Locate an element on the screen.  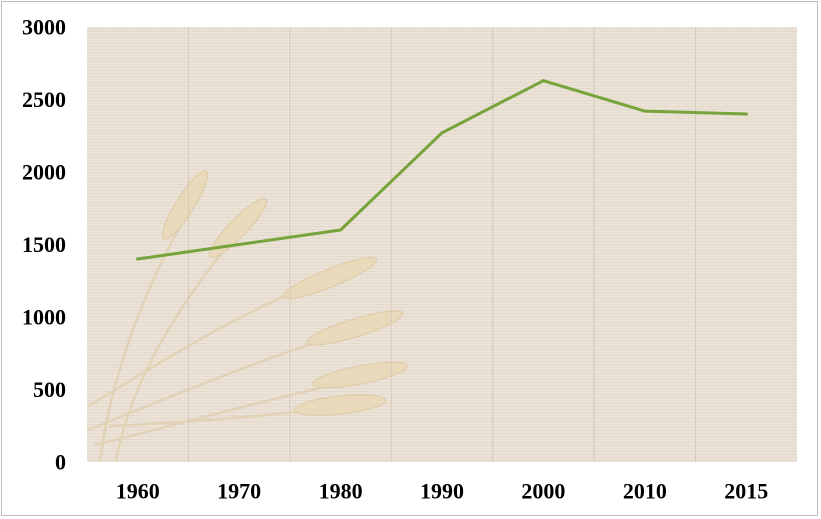
y-tick-label: 2000 is located at coordinates (44, 172).